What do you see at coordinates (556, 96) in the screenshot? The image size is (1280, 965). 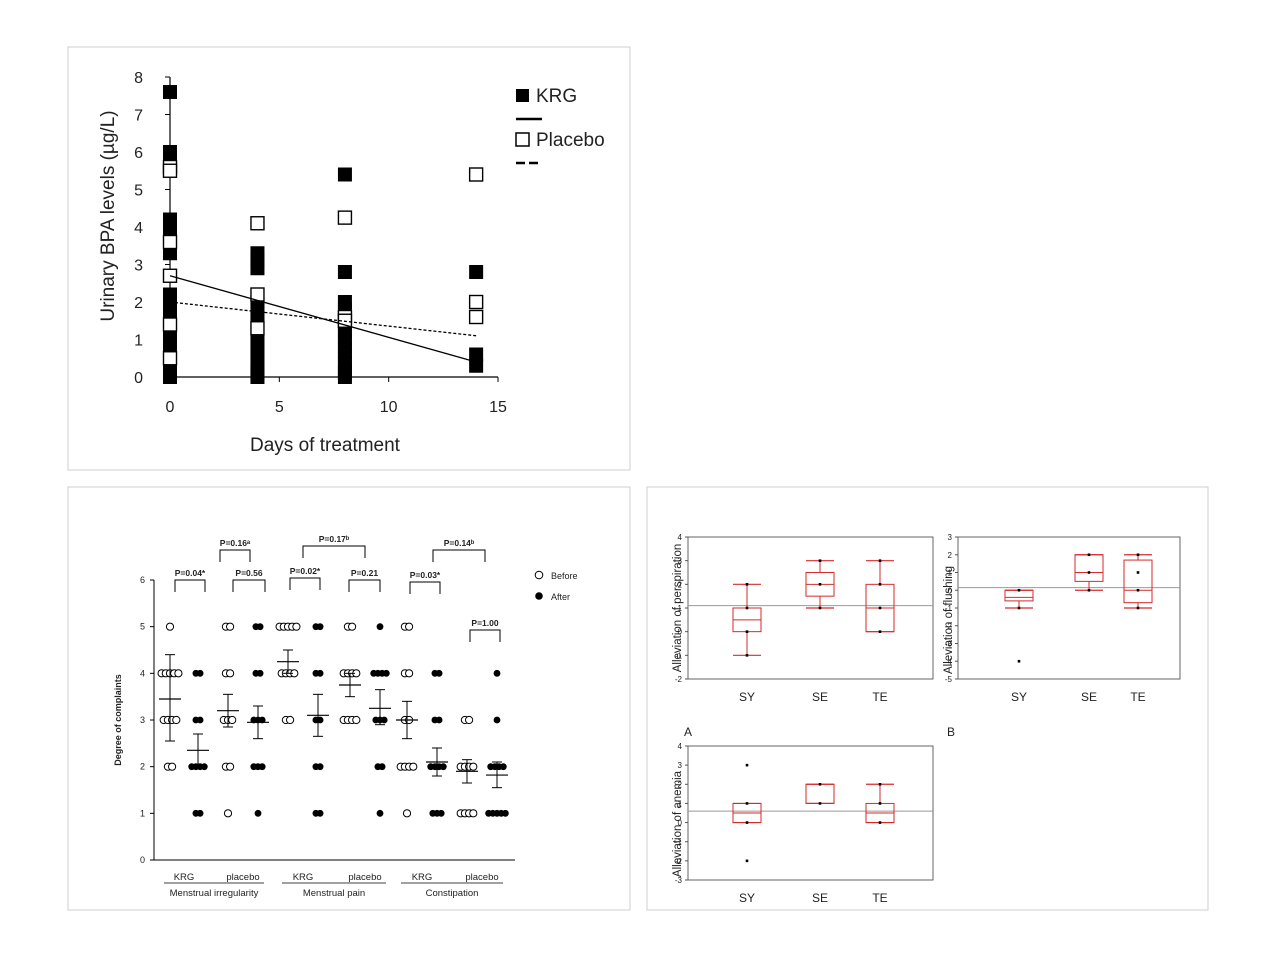 I see `legend-krg-label: KRG` at bounding box center [556, 96].